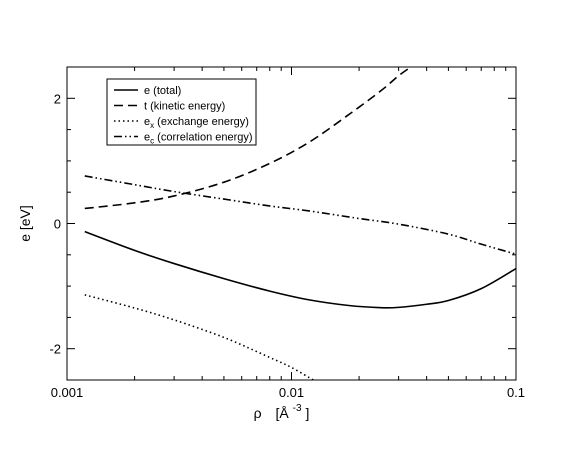 The height and width of the screenshot is (449, 581). What do you see at coordinates (196, 123) in the screenshot?
I see `legend-label-exchange: ex (exchange energy)` at bounding box center [196, 123].